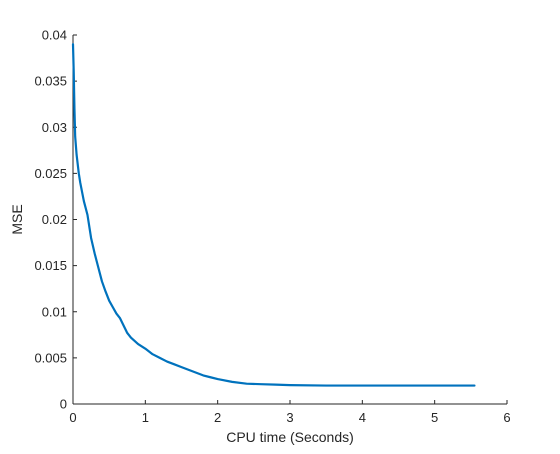 This screenshot has height=454, width=560. What do you see at coordinates (434, 417) in the screenshot?
I see `x-tick-label: 5` at bounding box center [434, 417].